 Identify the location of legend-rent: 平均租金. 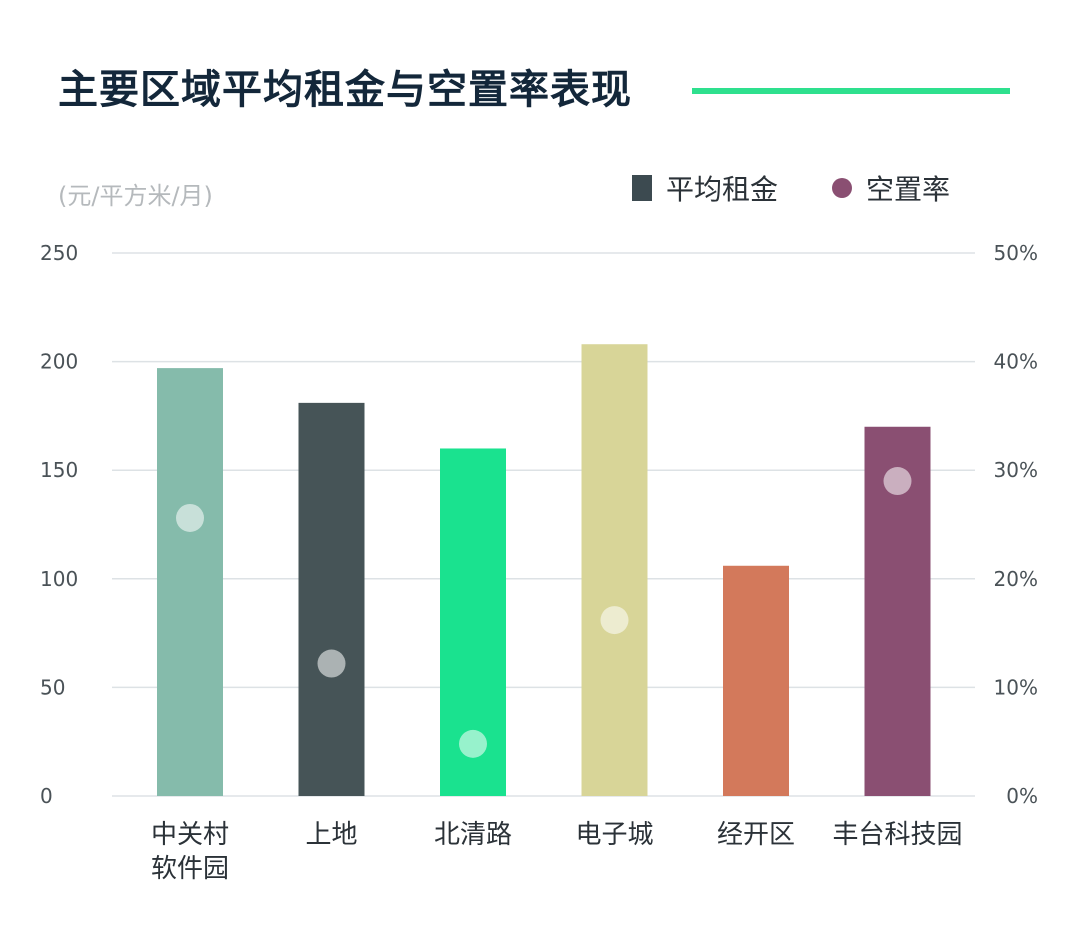
(705, 188).